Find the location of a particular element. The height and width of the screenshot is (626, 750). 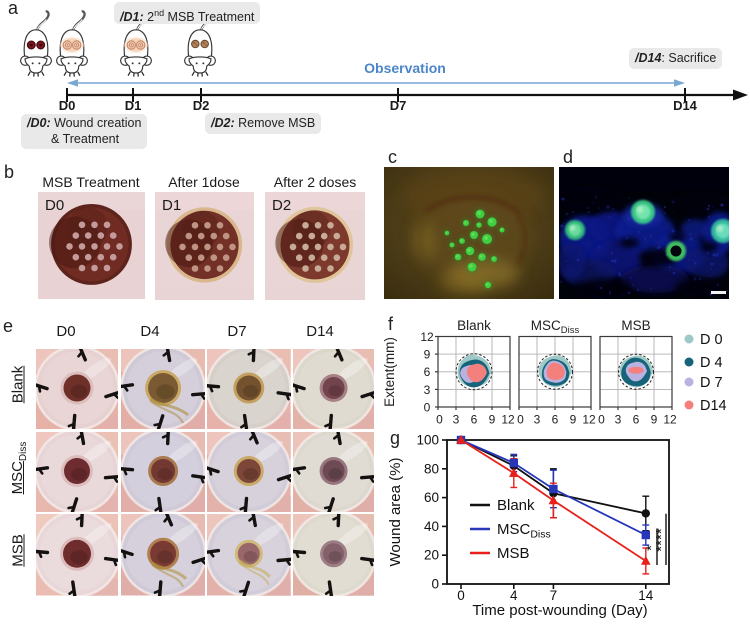

svg-text: Wound area (%) is located at coordinates (395, 512).